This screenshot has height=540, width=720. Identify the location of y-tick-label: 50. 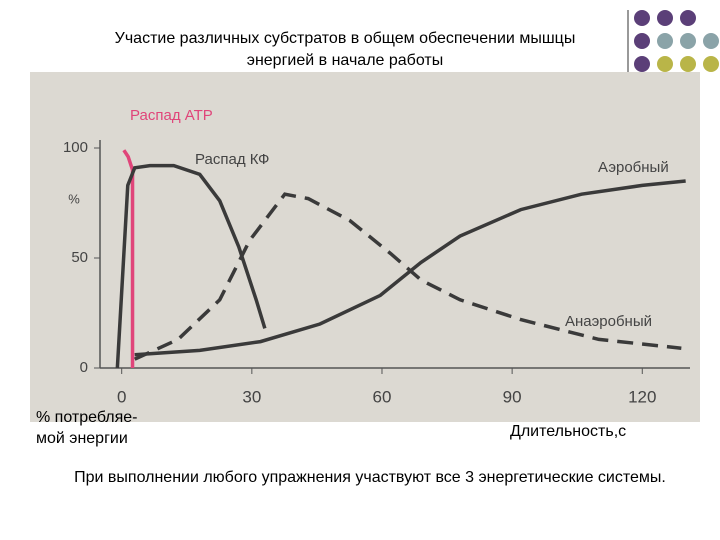
(79, 257).